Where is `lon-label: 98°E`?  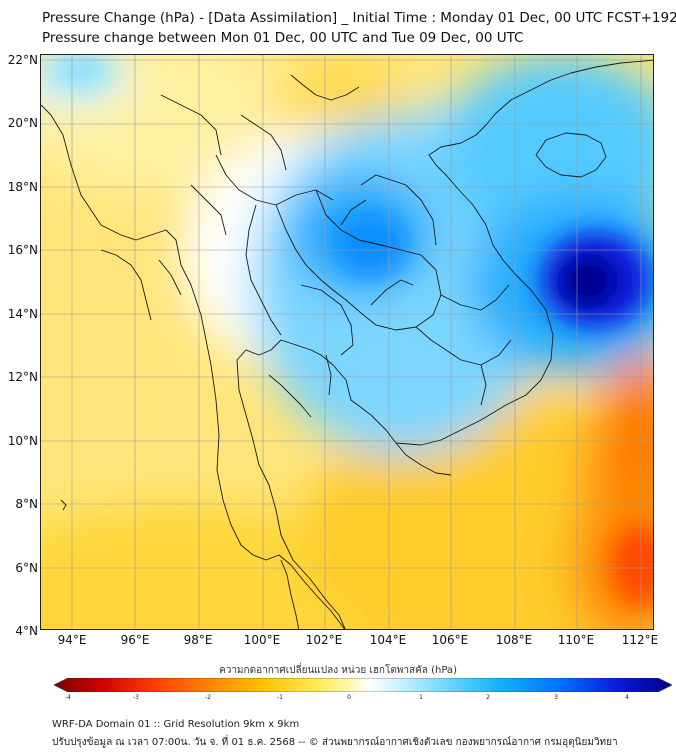 lon-label: 98°E is located at coordinates (198, 640).